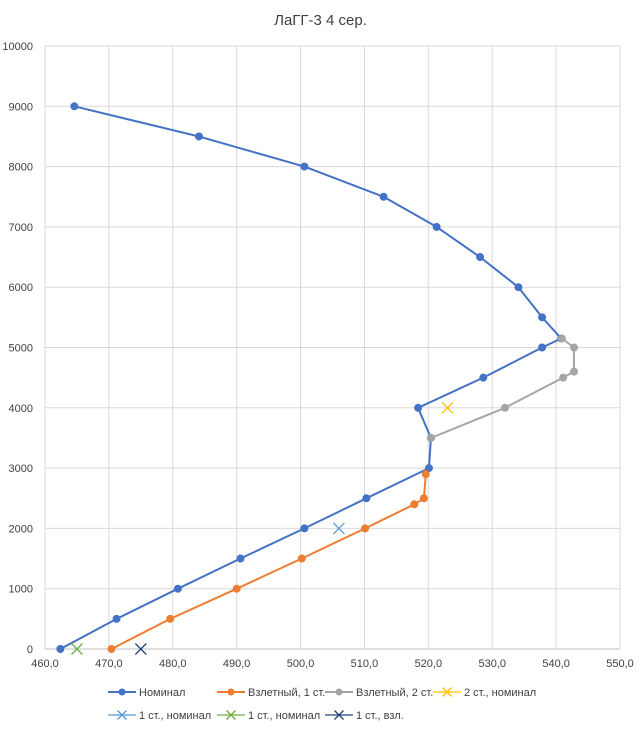 The image size is (641, 729). I want to click on y-tick-label: 1000, so click(21, 590).